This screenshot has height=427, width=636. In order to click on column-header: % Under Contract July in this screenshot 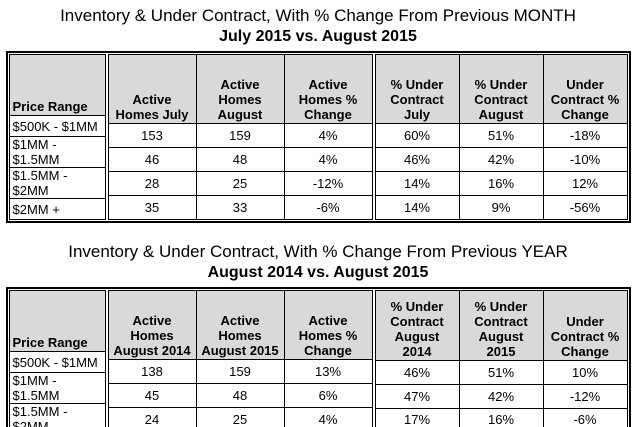, I will do `click(417, 89)`.